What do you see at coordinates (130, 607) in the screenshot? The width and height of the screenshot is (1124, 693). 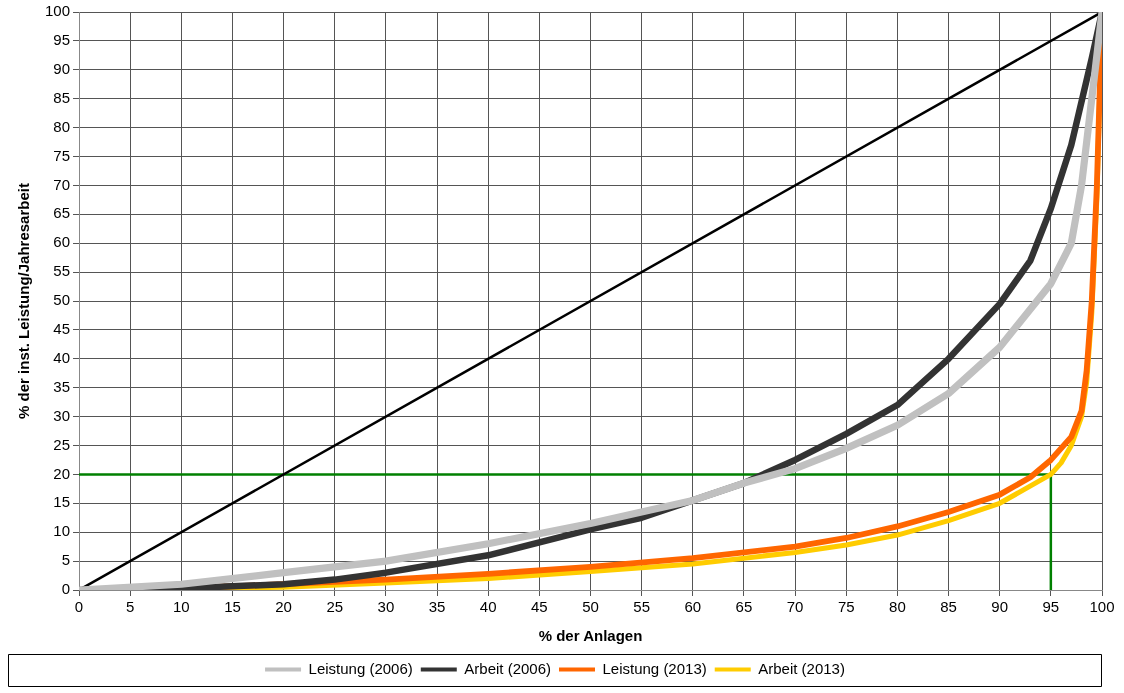 I see `x-tick-label: 5` at bounding box center [130, 607].